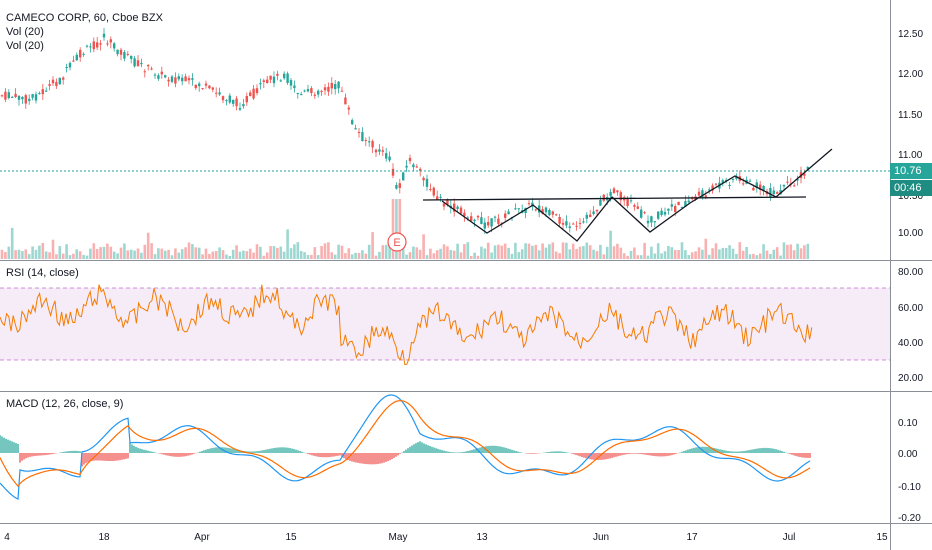 The width and height of the screenshot is (932, 550). I want to click on trend-drawings, so click(627, 195).